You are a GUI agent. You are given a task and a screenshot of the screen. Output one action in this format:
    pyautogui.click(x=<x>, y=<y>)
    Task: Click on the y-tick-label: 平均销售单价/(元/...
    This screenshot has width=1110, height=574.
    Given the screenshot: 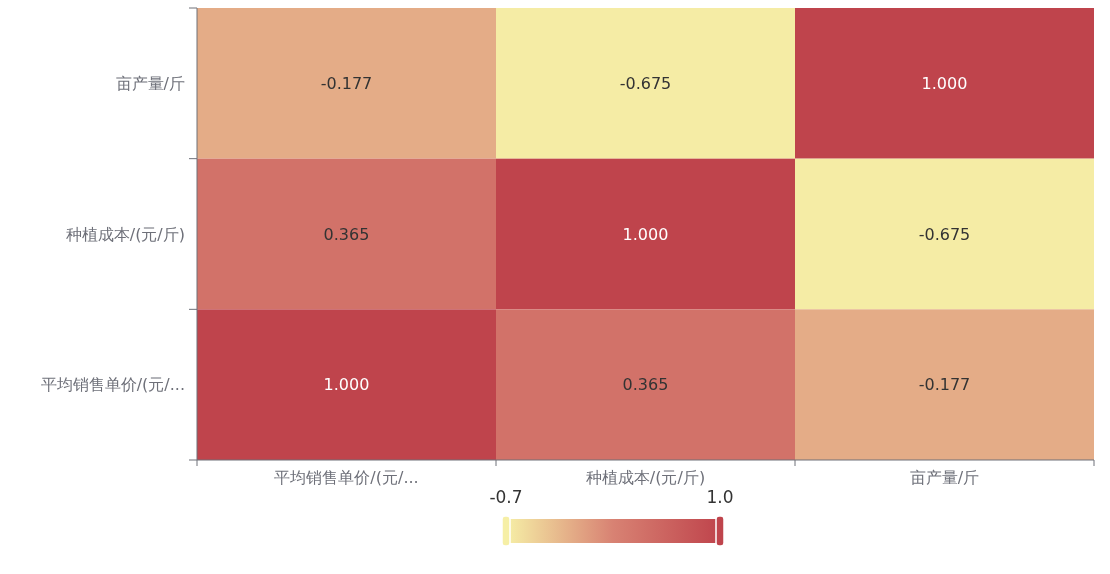 What is the action you would take?
    pyautogui.click(x=112, y=385)
    